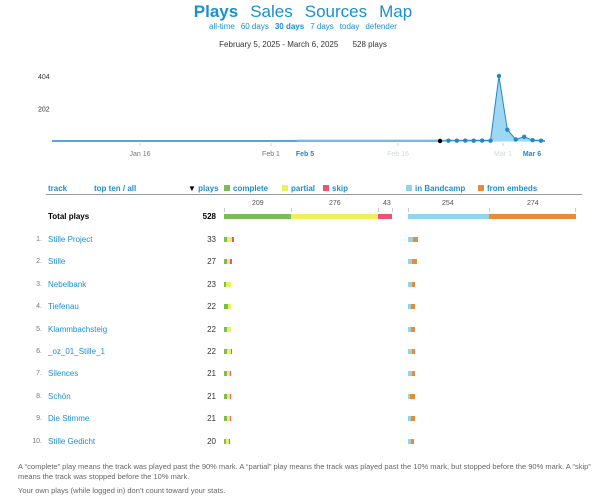 The image size is (606, 500). I want to click on track-link: Tiefenau, so click(63, 307).